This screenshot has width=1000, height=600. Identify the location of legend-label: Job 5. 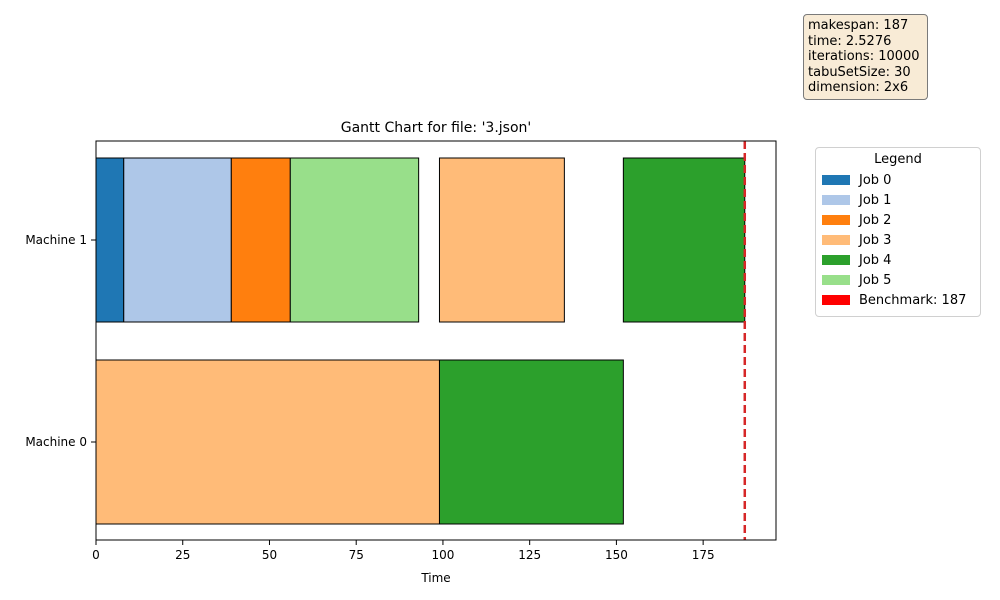
(875, 280).